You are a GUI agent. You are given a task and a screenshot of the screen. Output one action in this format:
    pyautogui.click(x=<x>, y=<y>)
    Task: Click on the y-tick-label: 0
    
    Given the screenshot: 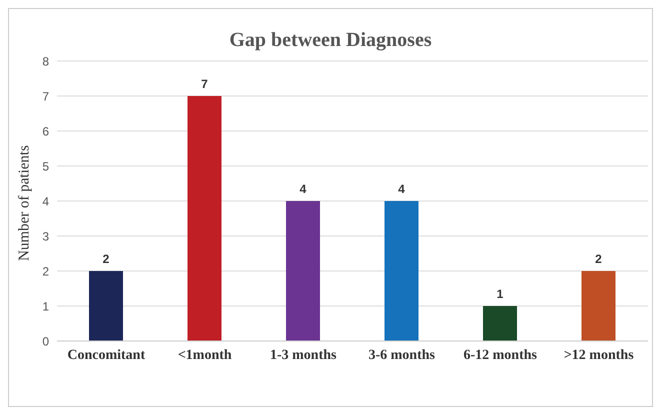 What is the action you would take?
    pyautogui.click(x=46, y=341)
    